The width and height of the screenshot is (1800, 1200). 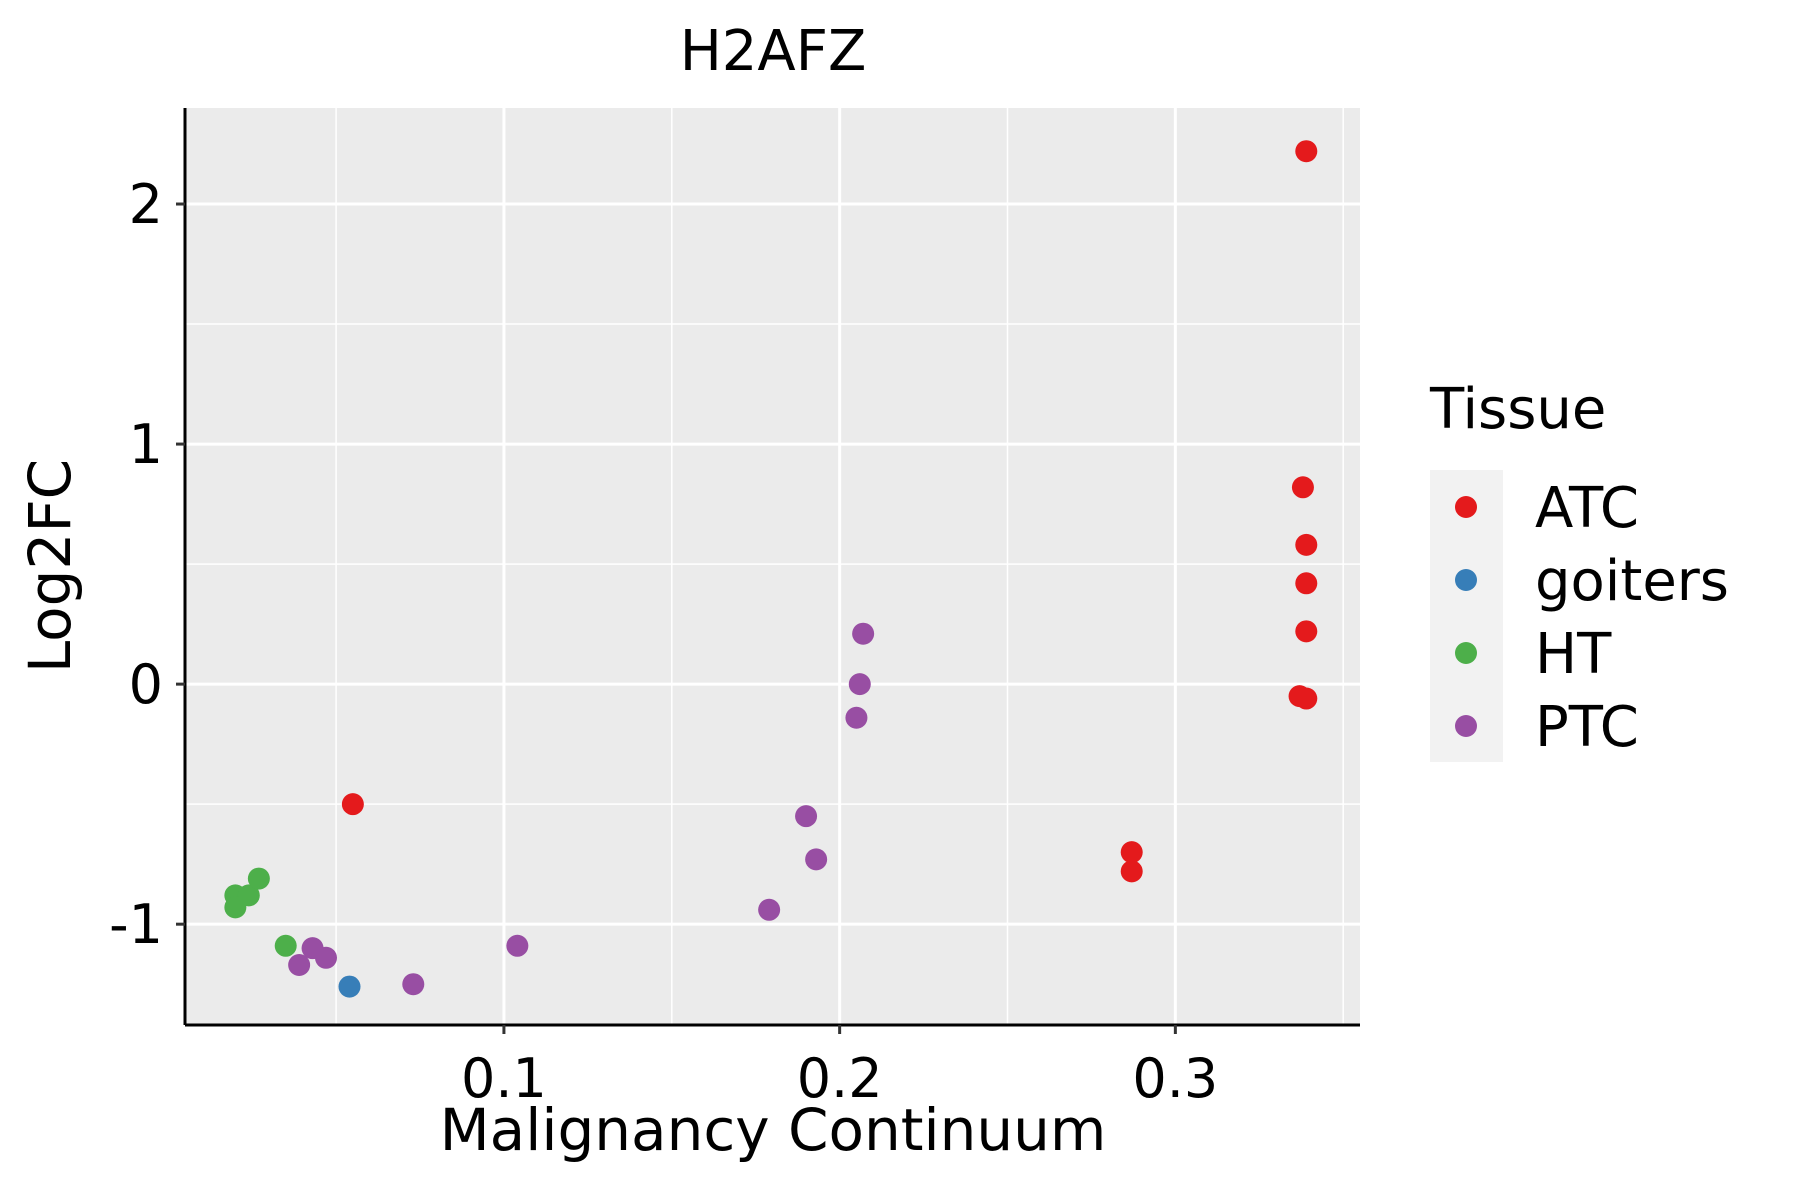 I want to click on x-tick-label: 0.2, so click(x=840, y=1078).